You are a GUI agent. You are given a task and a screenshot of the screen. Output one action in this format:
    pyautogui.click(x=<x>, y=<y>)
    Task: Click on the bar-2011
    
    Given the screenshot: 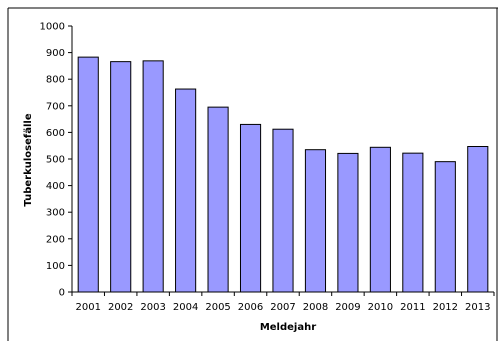 What is the action you would take?
    pyautogui.click(x=413, y=222)
    